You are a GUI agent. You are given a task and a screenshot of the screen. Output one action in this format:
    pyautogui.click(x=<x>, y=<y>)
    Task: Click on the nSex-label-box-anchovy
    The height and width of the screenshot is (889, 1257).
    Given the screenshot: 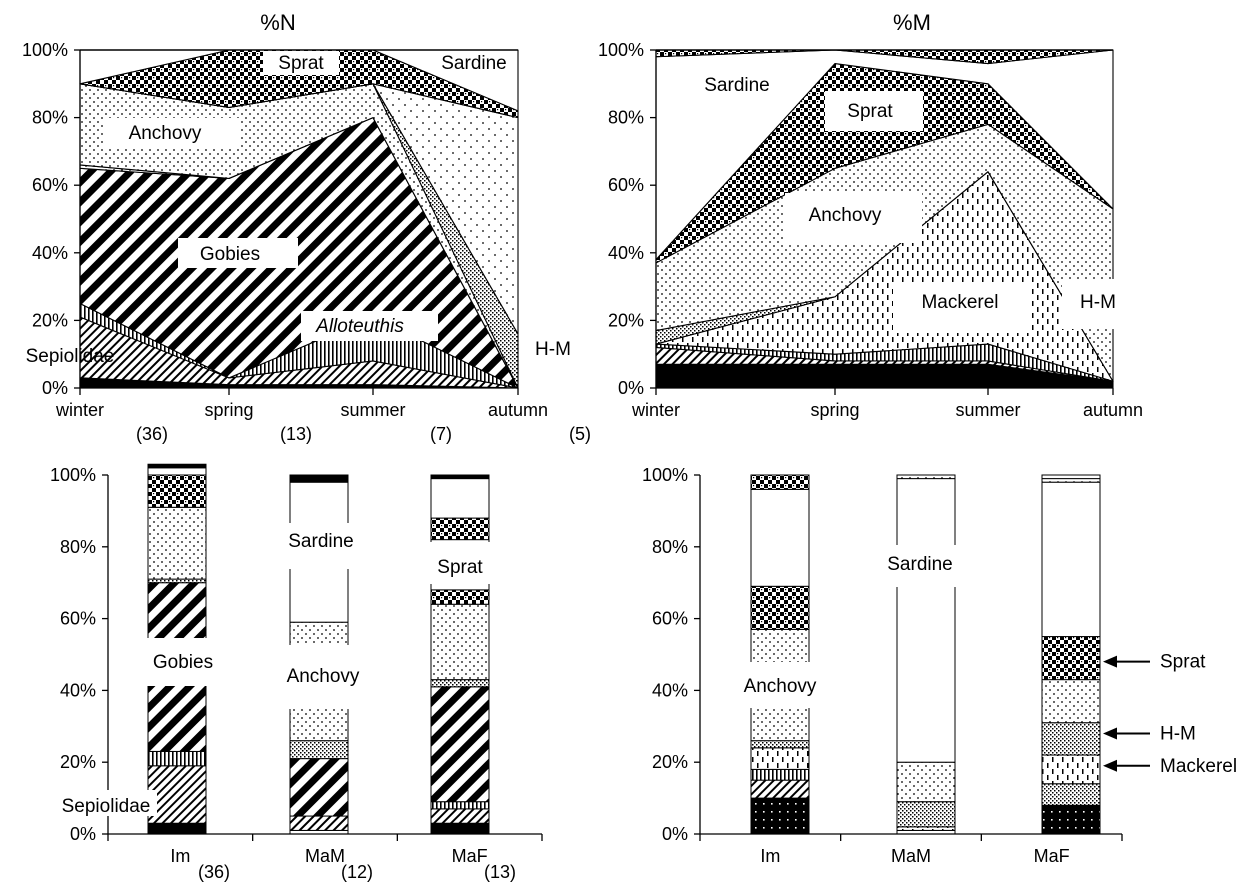 What is the action you would take?
    pyautogui.click(x=313, y=677)
    